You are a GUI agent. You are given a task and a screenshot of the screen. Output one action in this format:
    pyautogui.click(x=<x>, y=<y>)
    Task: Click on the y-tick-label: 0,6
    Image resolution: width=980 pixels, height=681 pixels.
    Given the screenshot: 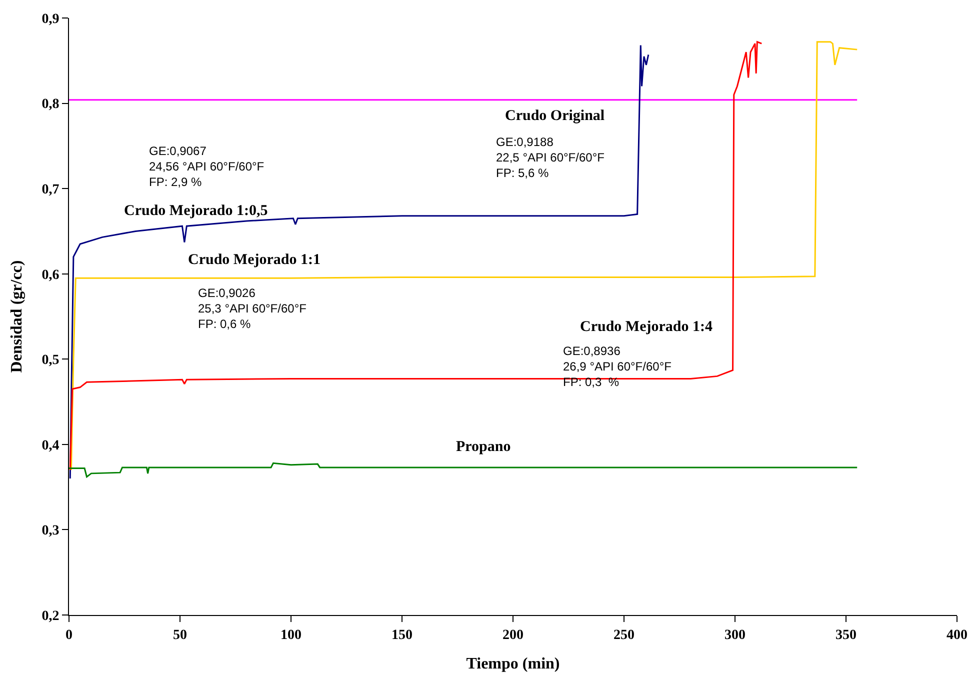 What is the action you would take?
    pyautogui.click(x=51, y=275)
    